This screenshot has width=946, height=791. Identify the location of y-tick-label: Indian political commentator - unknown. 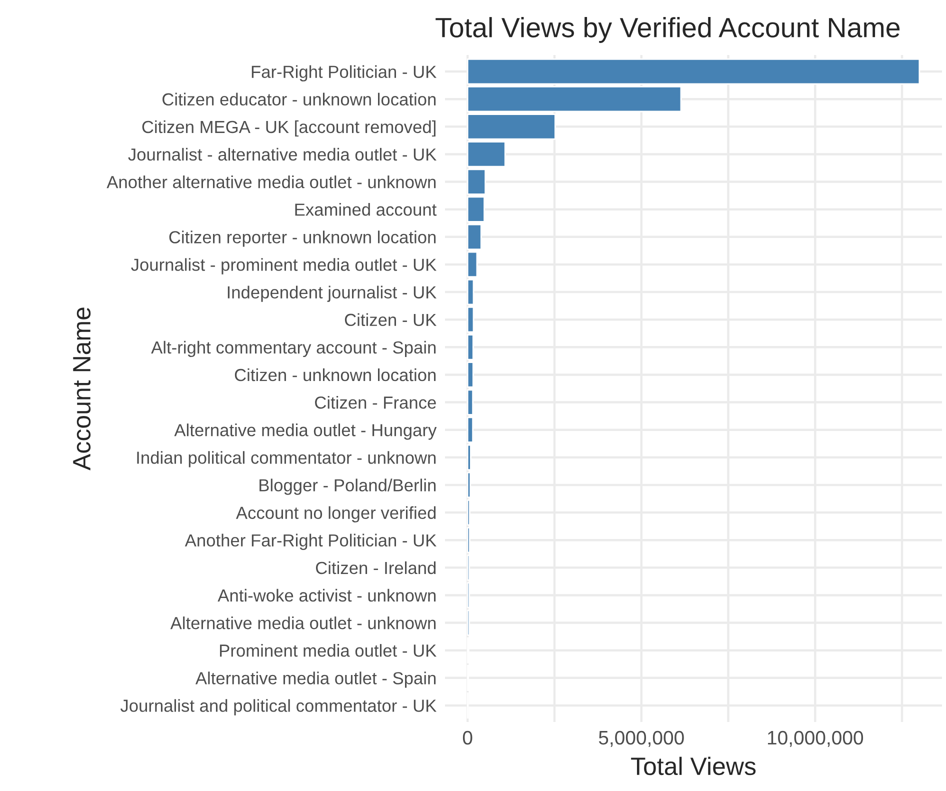
(286, 459).